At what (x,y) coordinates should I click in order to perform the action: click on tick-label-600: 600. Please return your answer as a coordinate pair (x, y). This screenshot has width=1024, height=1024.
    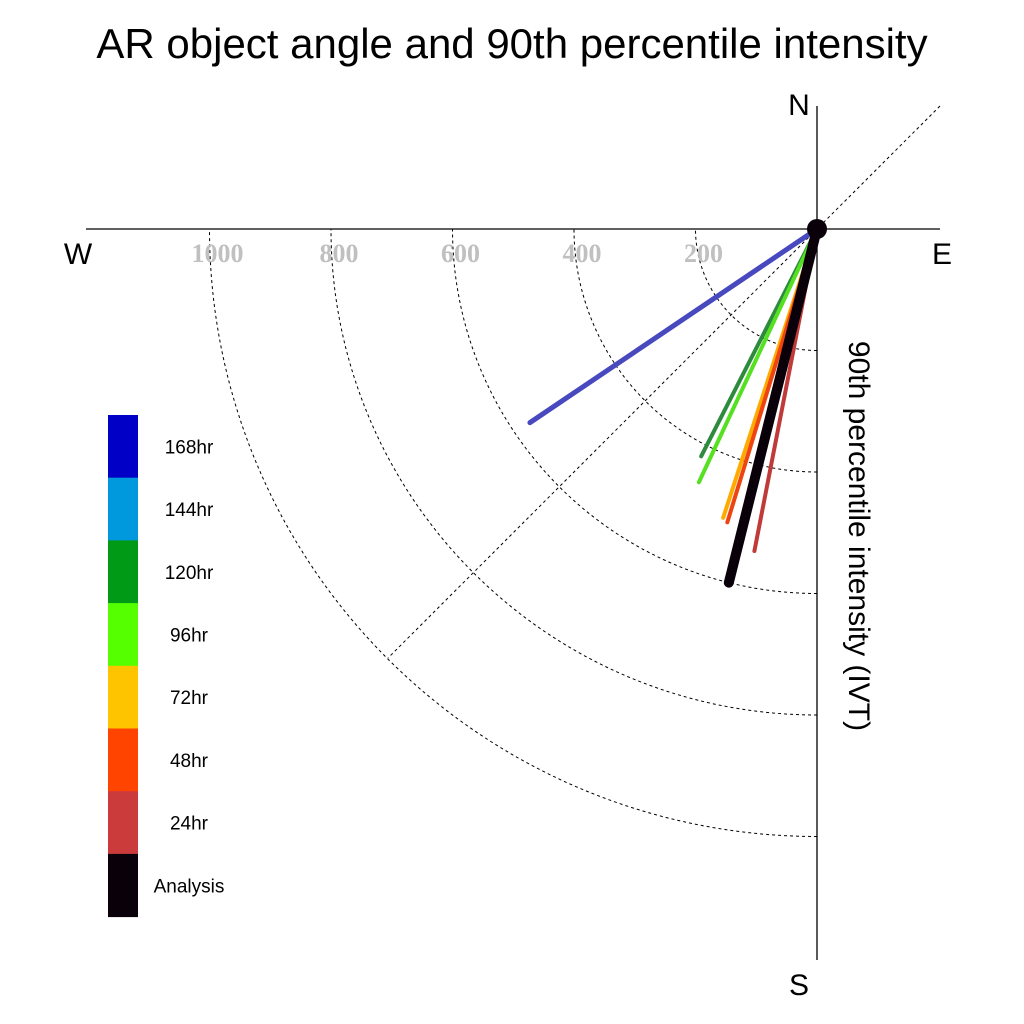
    Looking at the image, I should click on (460, 253).